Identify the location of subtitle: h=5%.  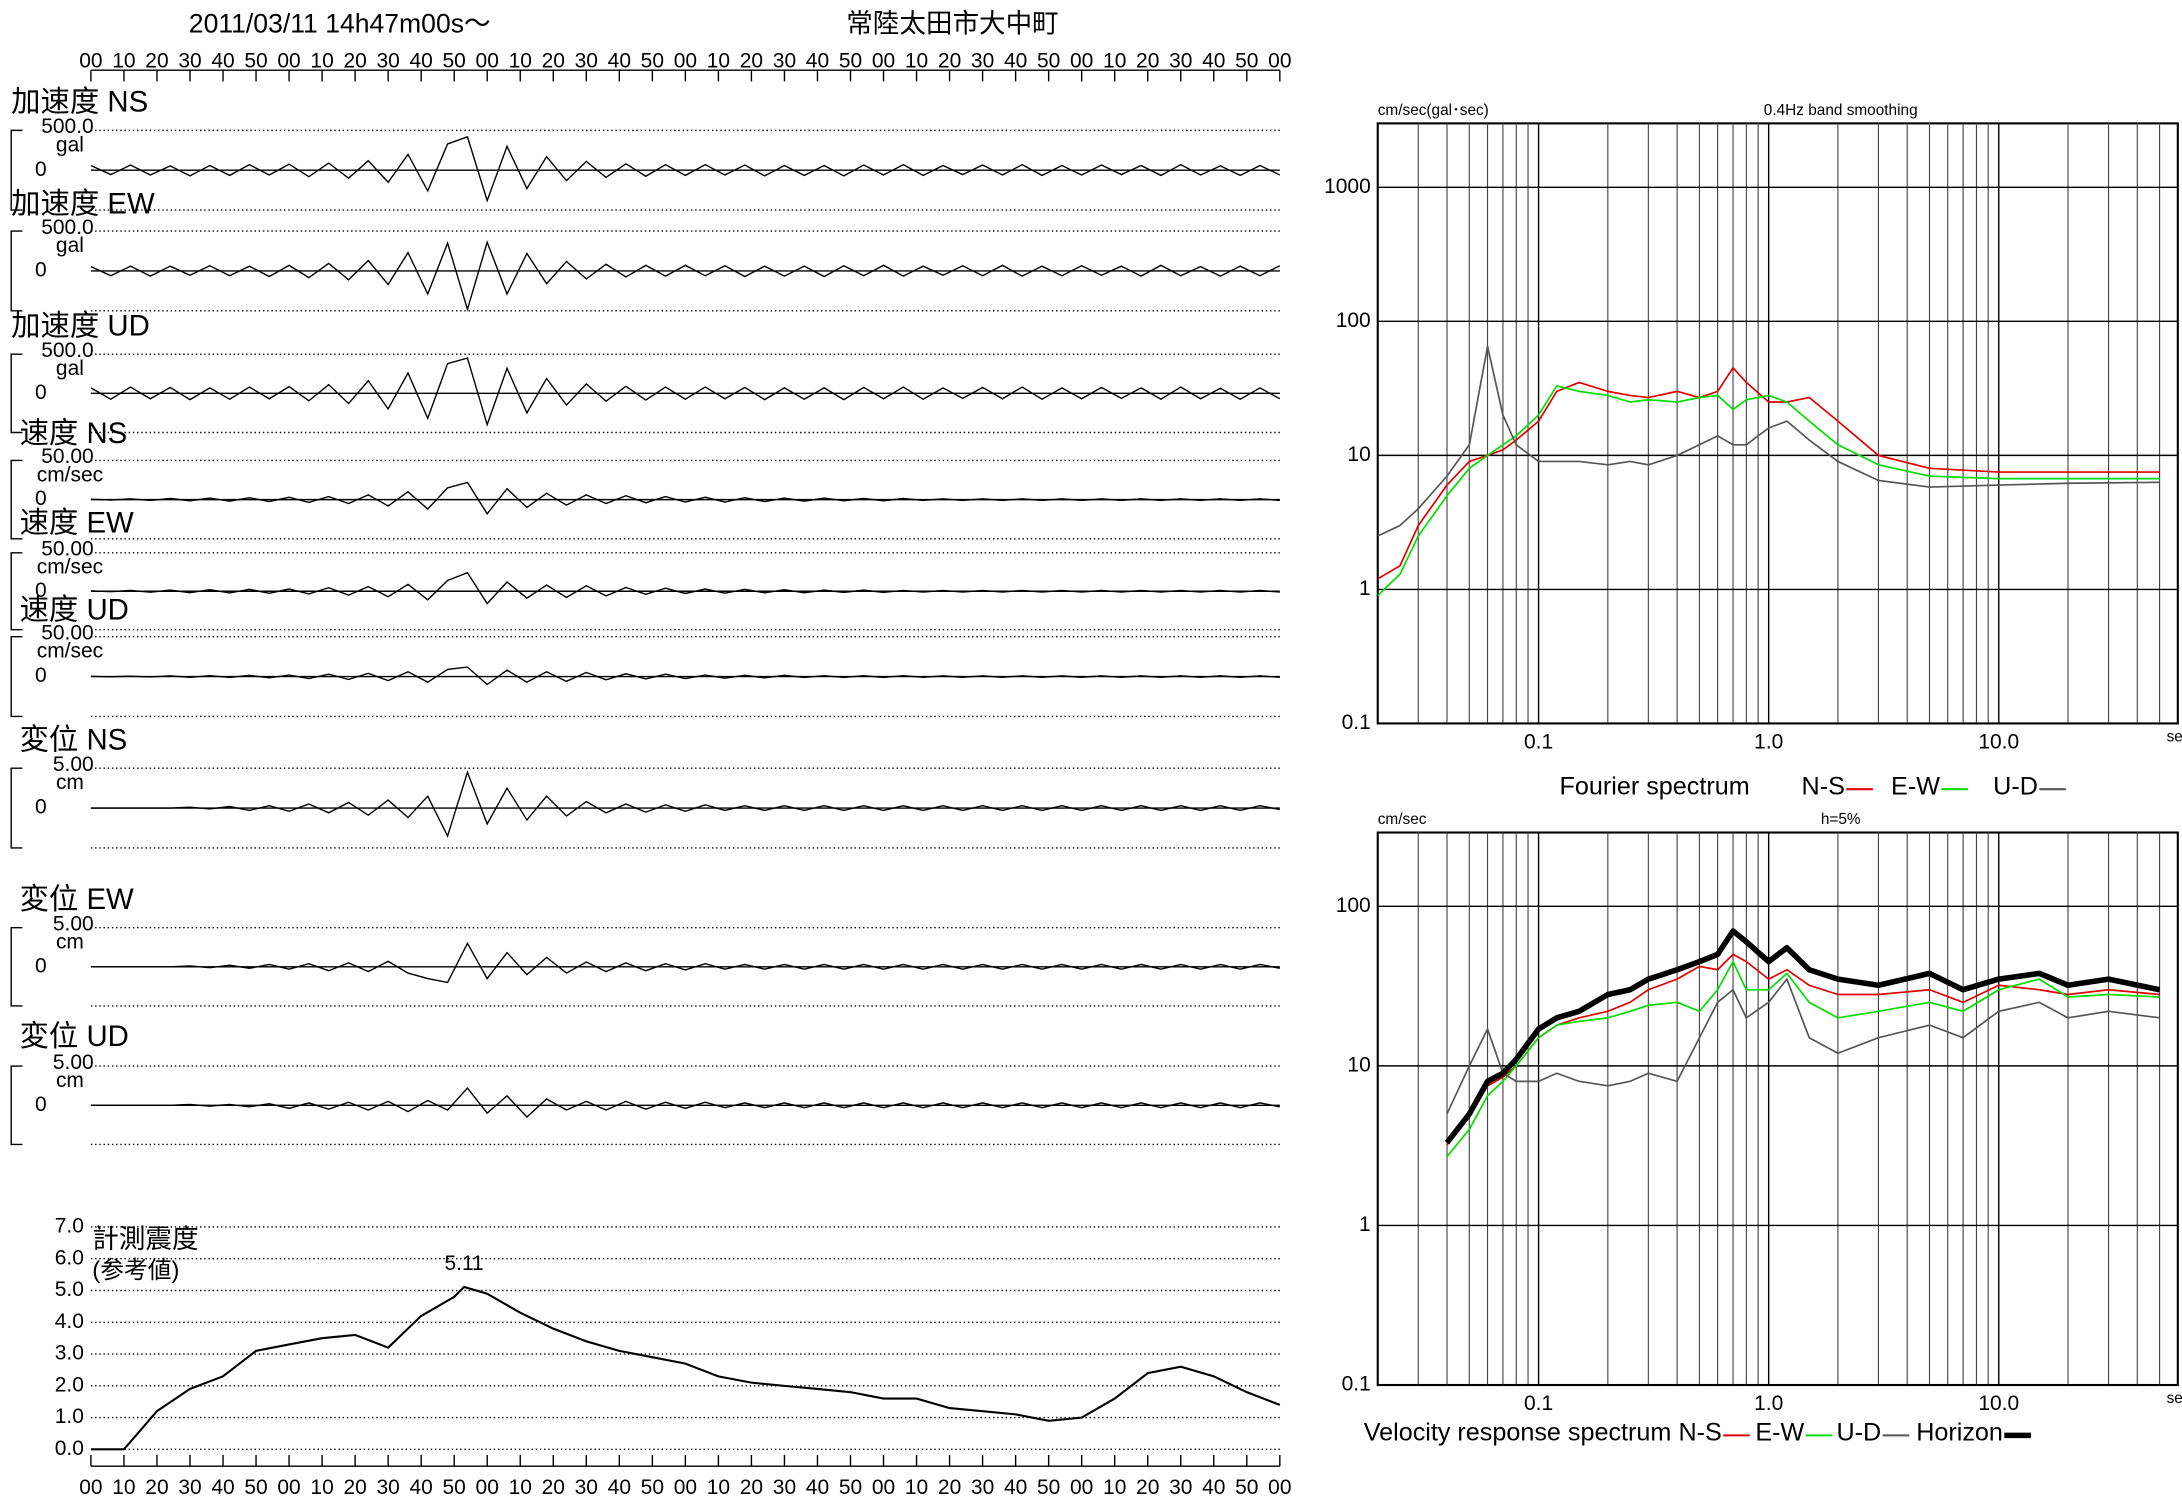
(1841, 819).